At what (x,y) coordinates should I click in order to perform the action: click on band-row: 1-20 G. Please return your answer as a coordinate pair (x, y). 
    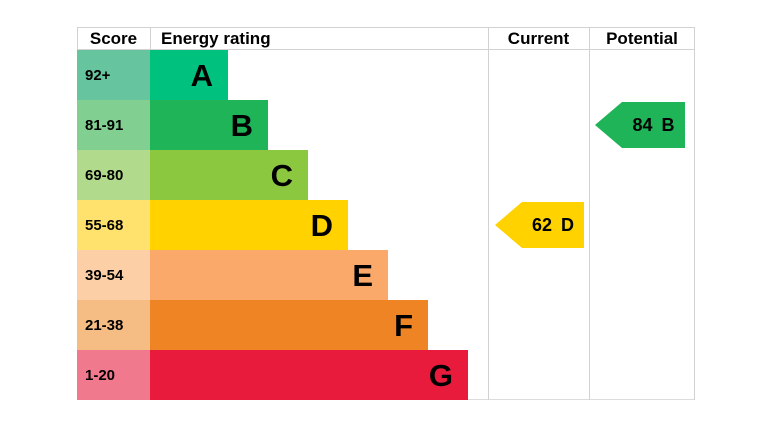
    Looking at the image, I should click on (386, 375).